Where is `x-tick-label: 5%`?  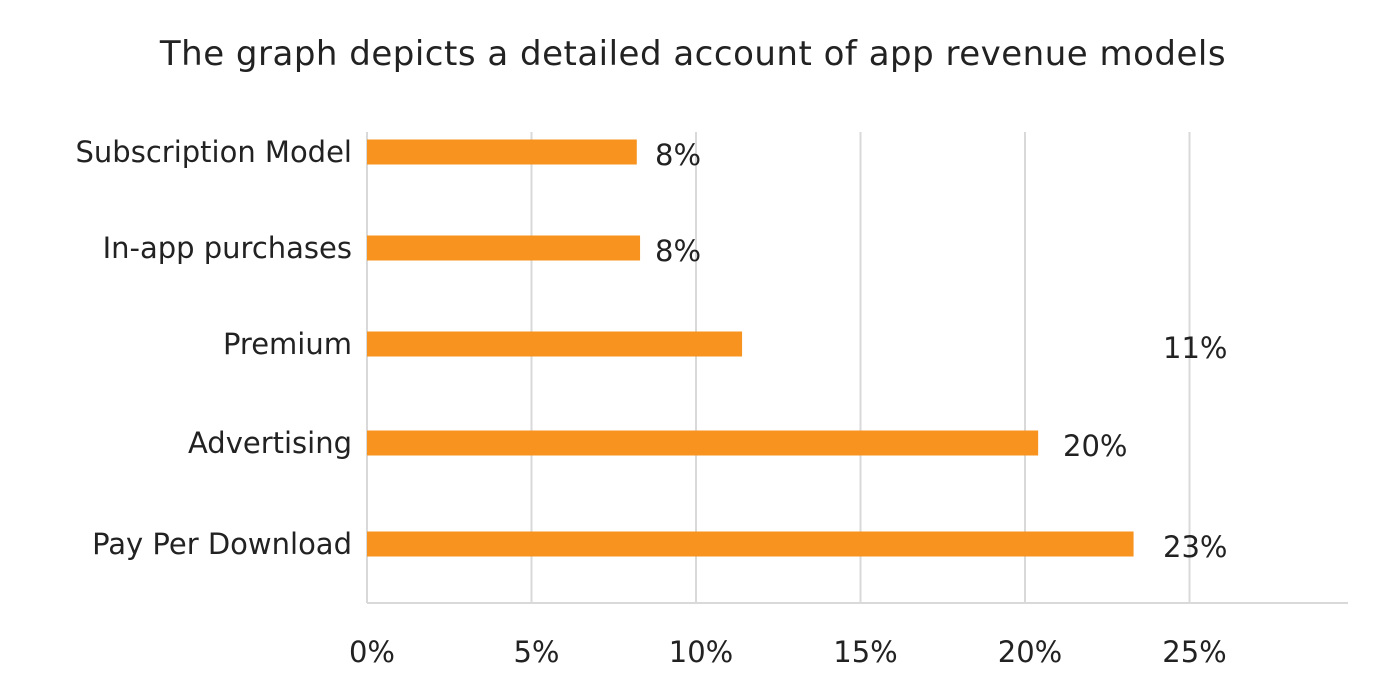 x-tick-label: 5% is located at coordinates (536, 652).